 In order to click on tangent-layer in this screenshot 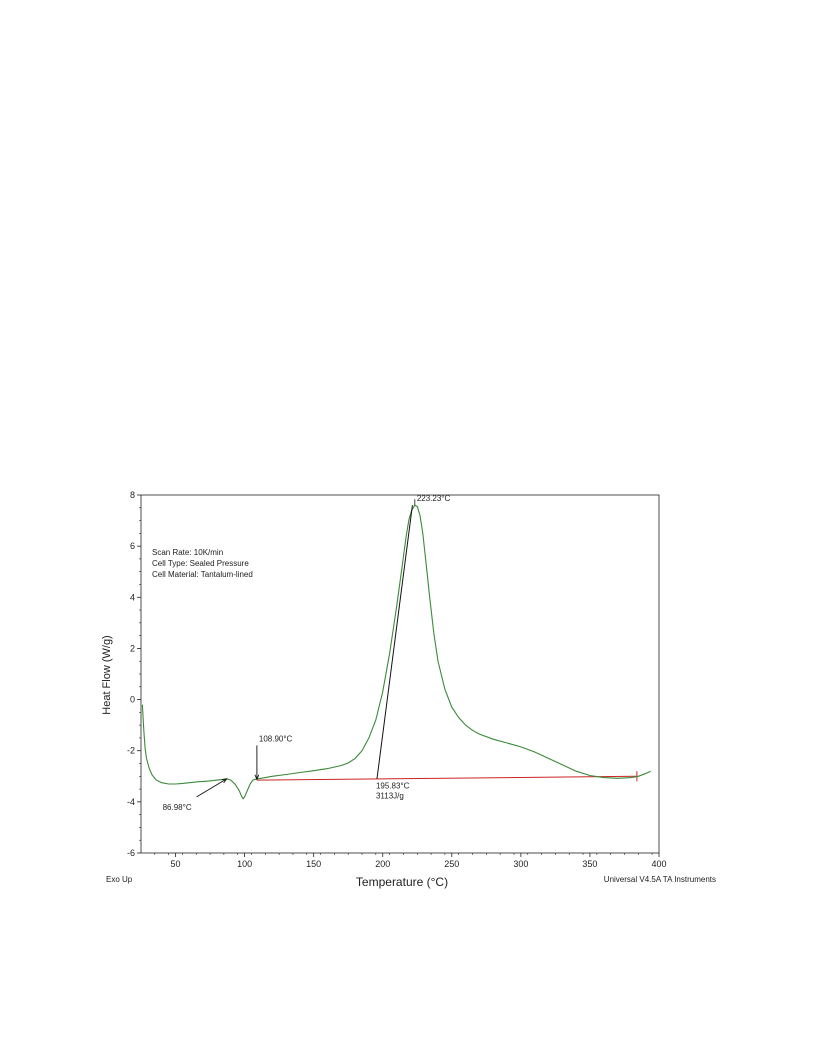, I will do `click(394, 642)`.